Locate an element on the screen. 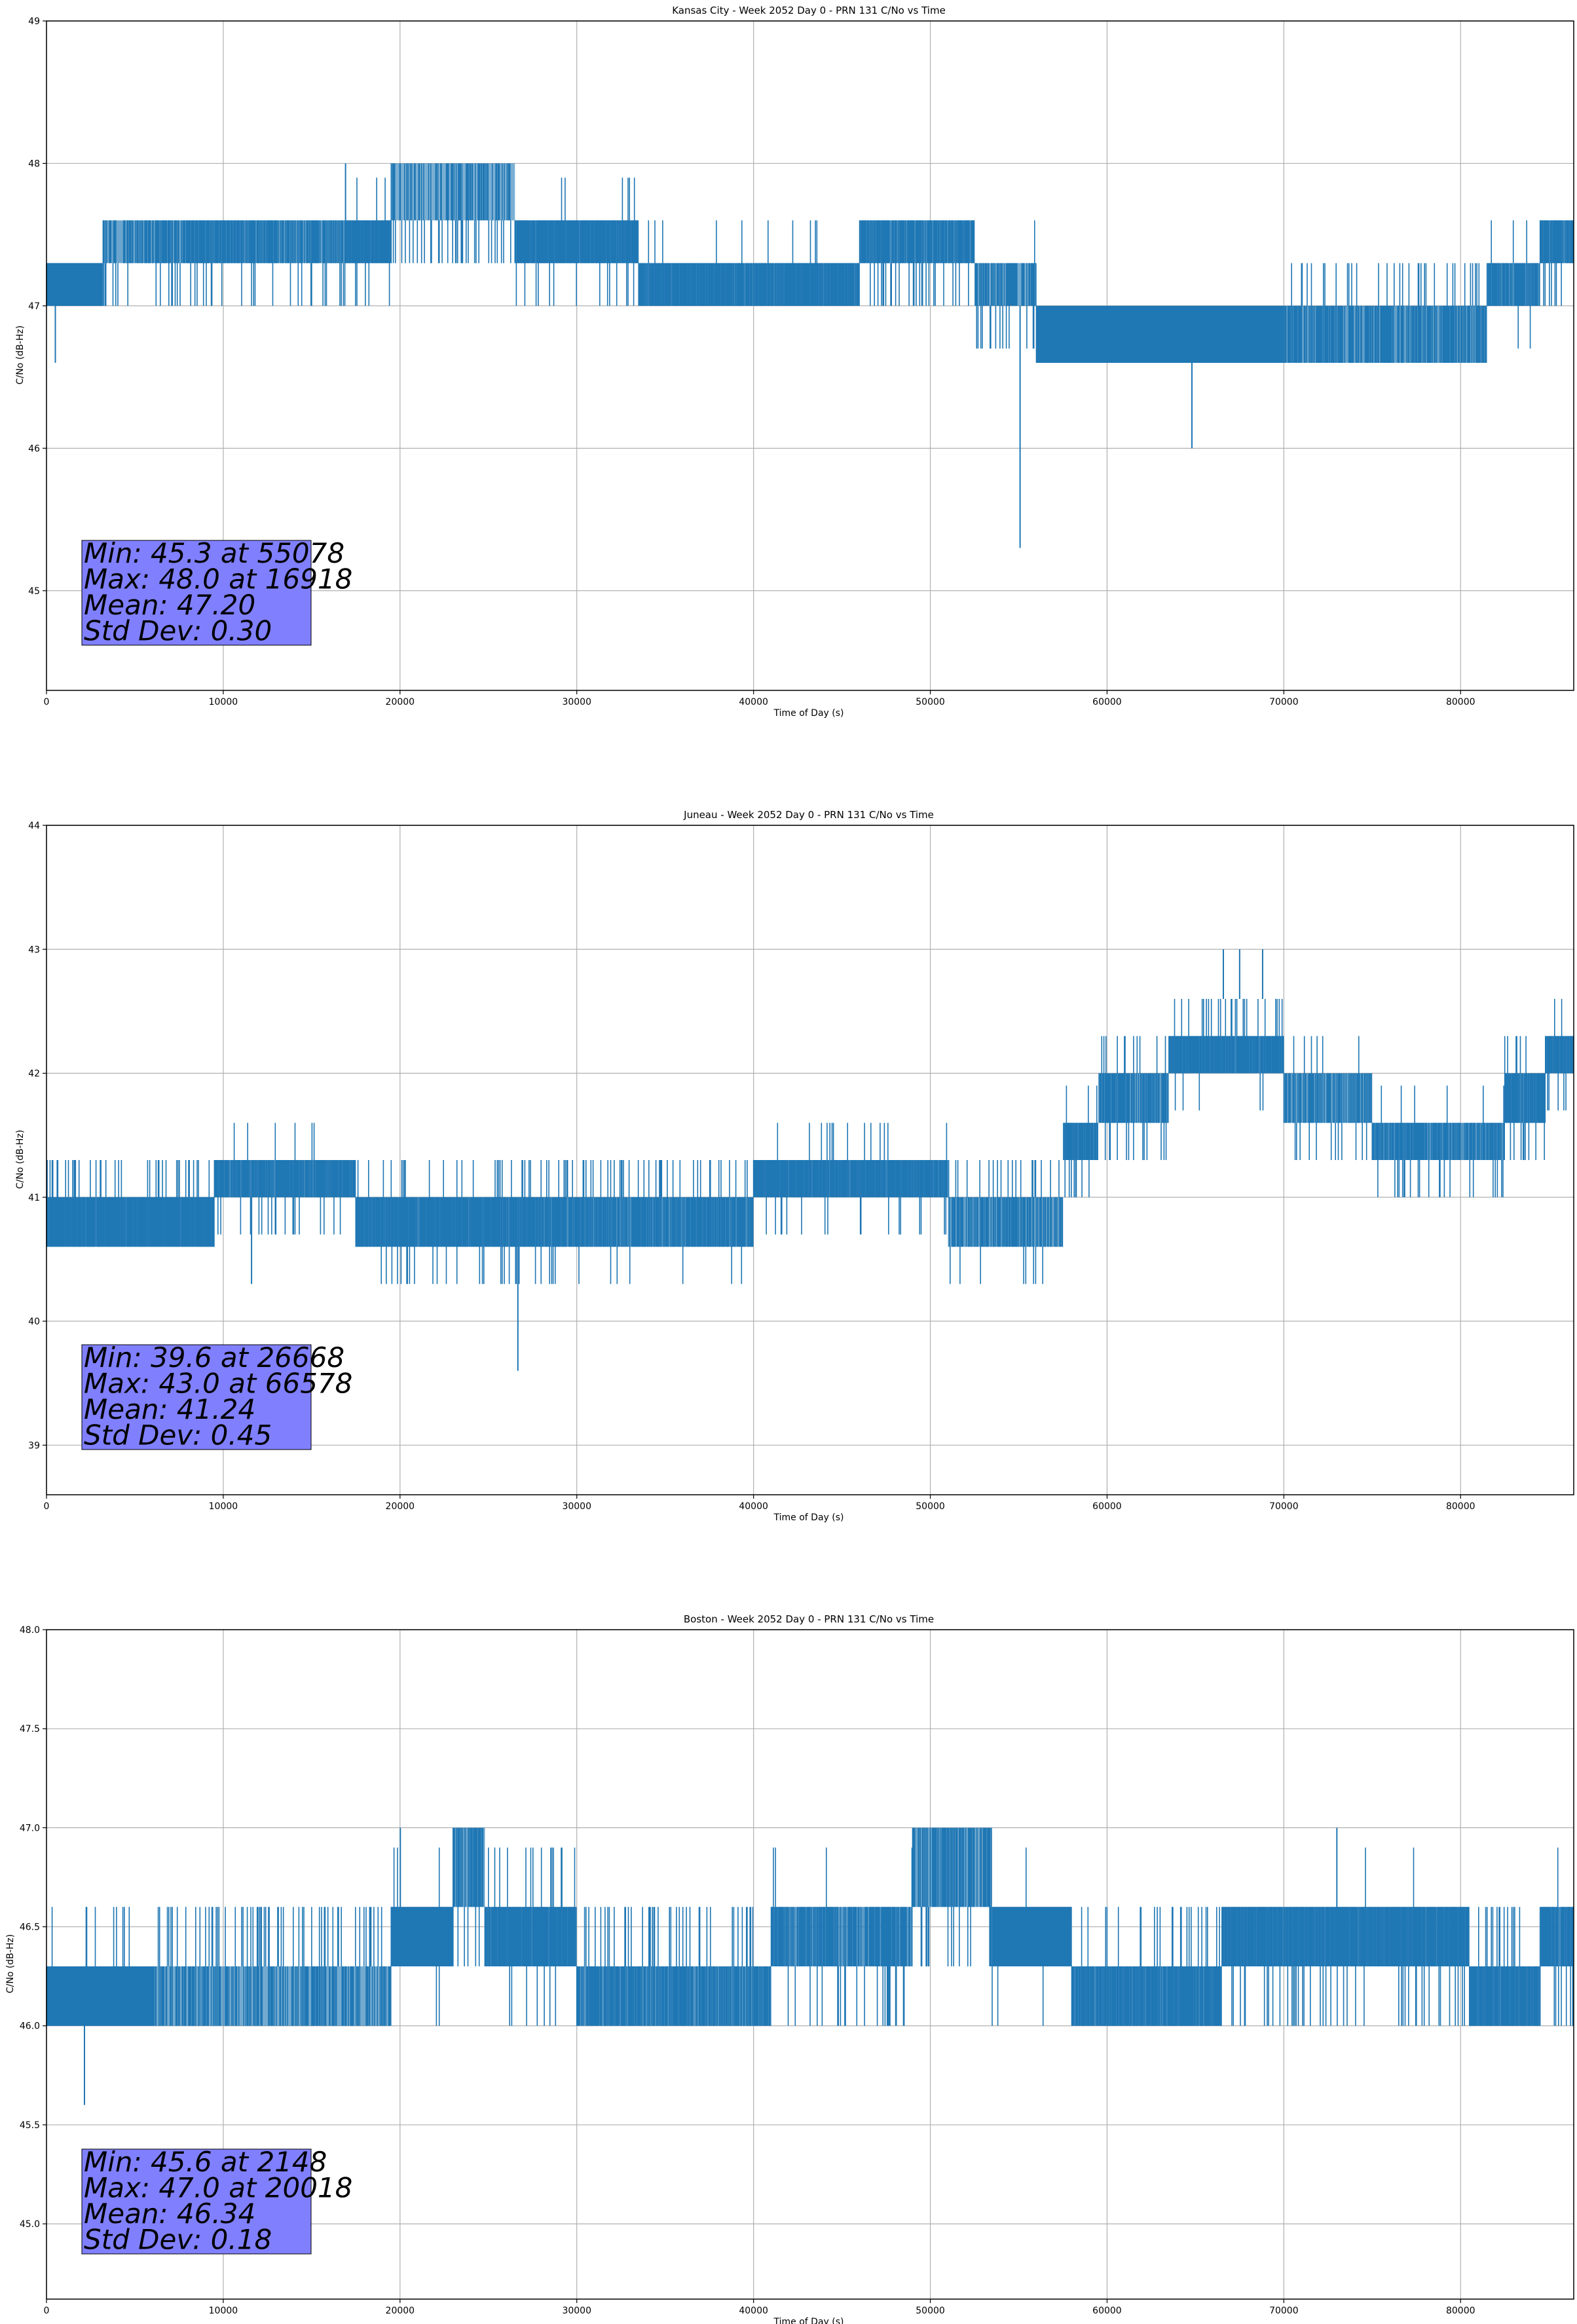 Image resolution: width=1577 pixels, height=2324 pixels. stats-line: Min: 39.6 at 26668 is located at coordinates (214, 1357).